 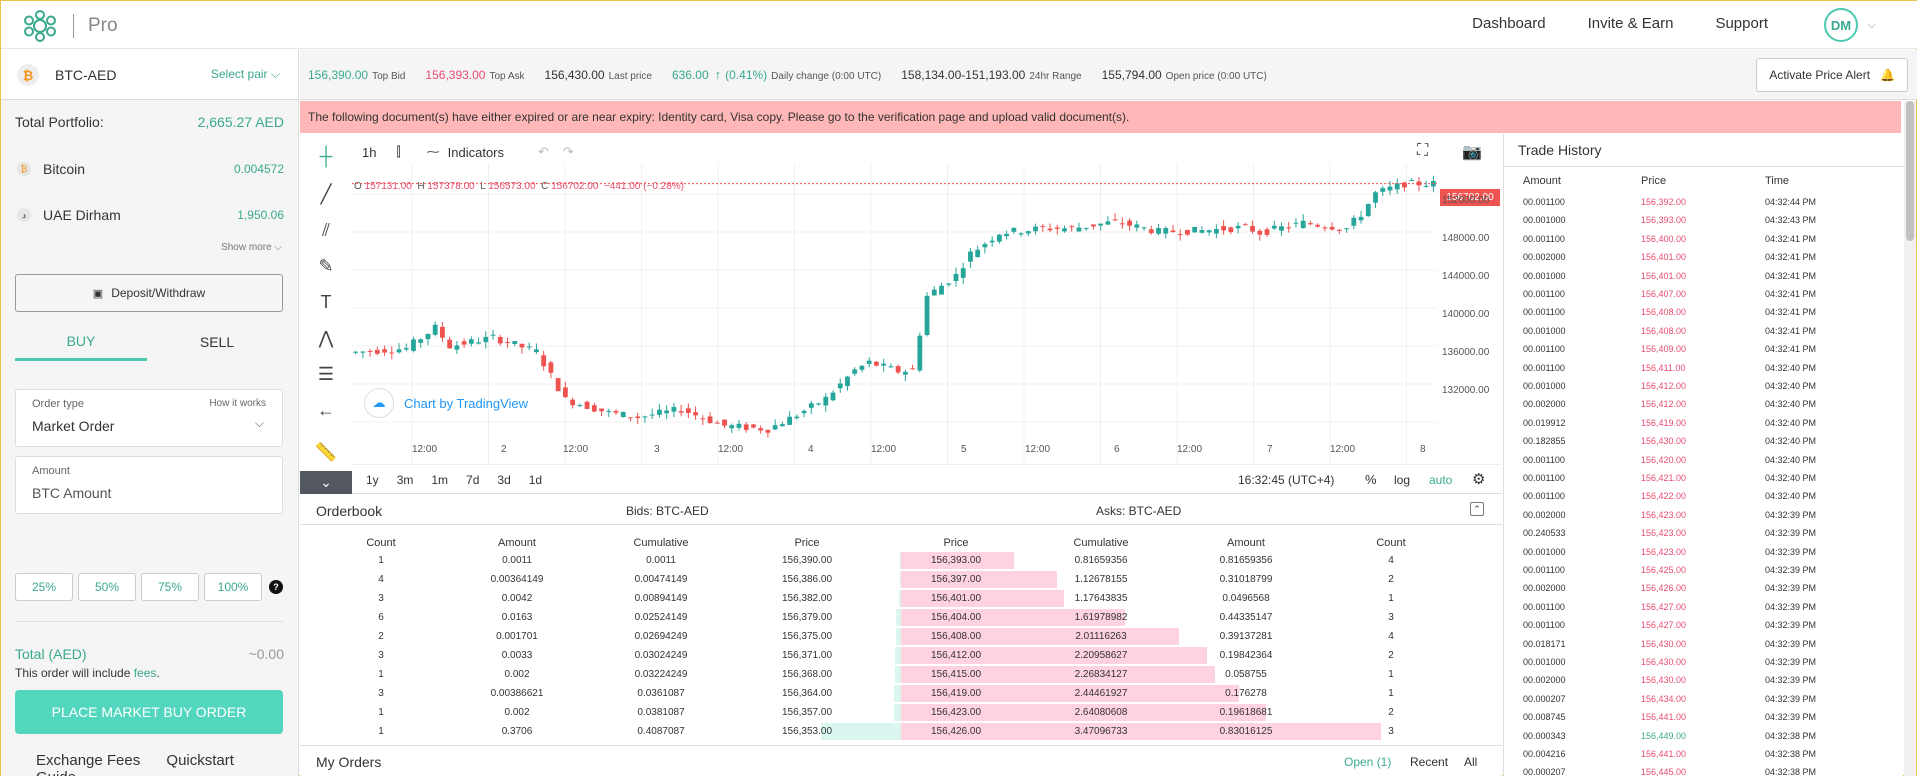 I want to click on pct-75-button: 75%, so click(x=170, y=587).